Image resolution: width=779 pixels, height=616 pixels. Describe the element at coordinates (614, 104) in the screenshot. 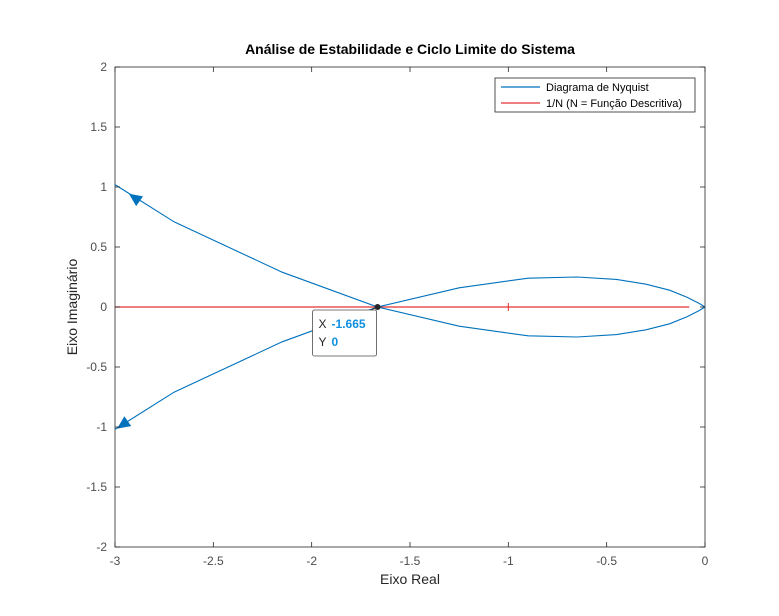

I see `legend-entry-inverse-df: 1/N (N = Função Descritiva)` at that location.